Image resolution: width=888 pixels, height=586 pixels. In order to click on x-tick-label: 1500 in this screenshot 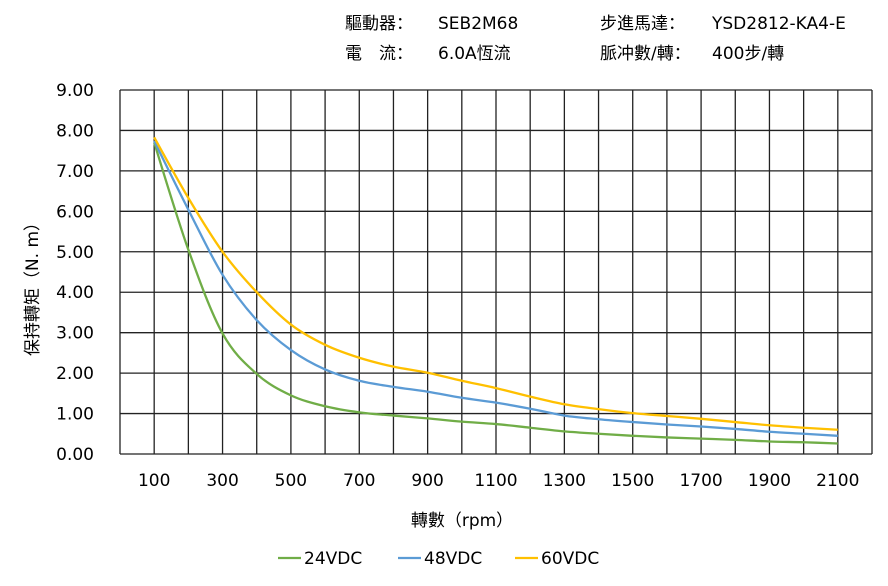, I will do `click(632, 481)`.